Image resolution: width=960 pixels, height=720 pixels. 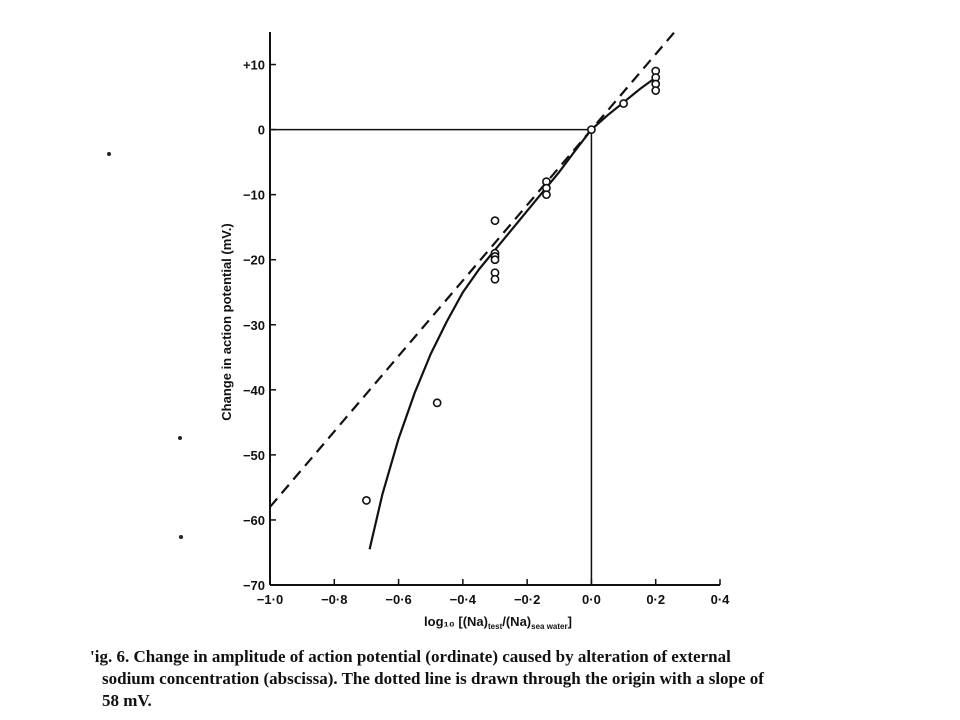 What do you see at coordinates (254, 325) in the screenshot?
I see `y-tick-label: −30` at bounding box center [254, 325].